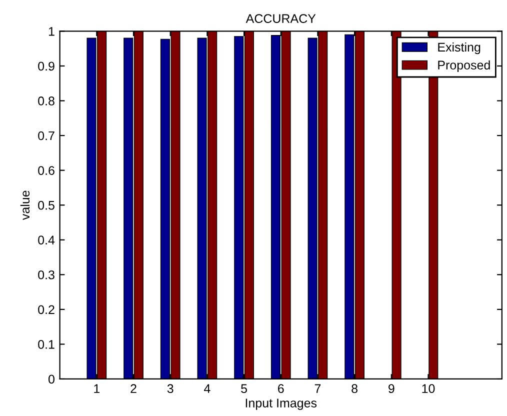 This screenshot has height=416, width=507. Describe the element at coordinates (46, 170) in the screenshot. I see `y-tick-label: 0.6` at that location.